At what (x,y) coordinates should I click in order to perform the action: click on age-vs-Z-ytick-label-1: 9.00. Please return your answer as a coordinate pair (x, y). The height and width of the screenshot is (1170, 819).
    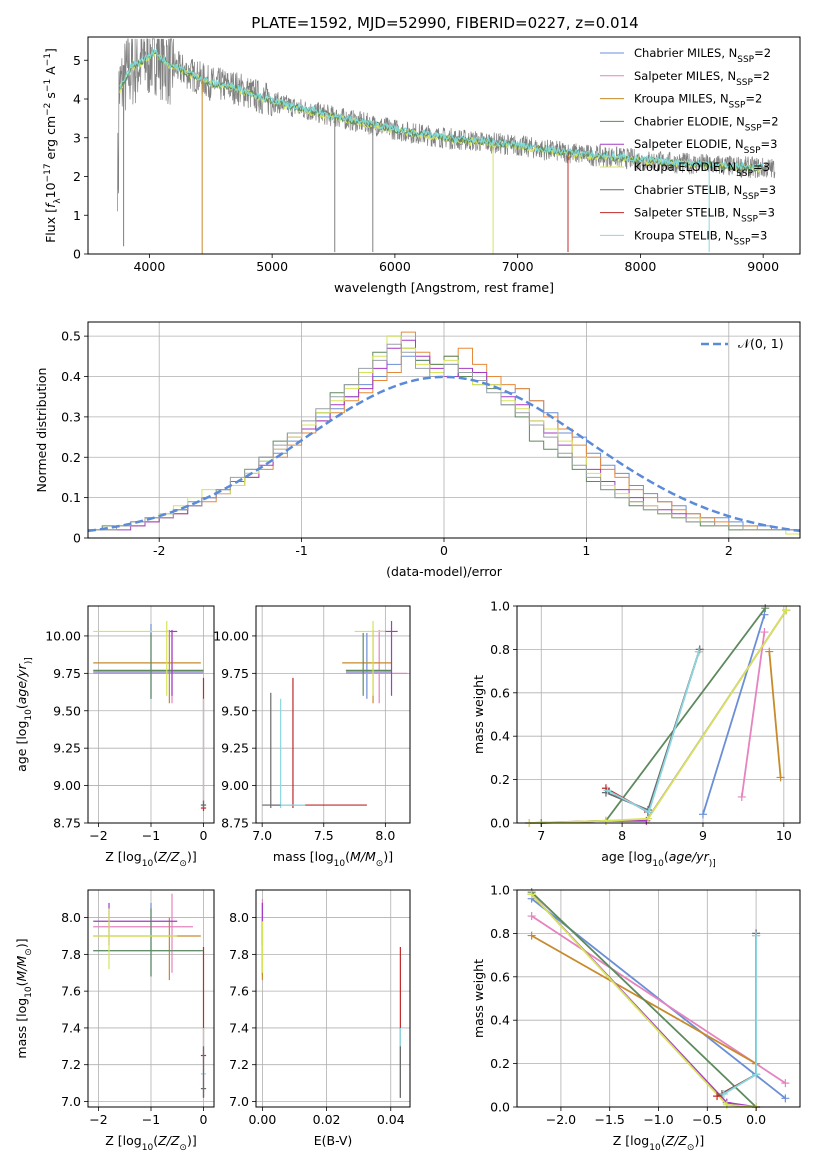
    Looking at the image, I should click on (67, 785).